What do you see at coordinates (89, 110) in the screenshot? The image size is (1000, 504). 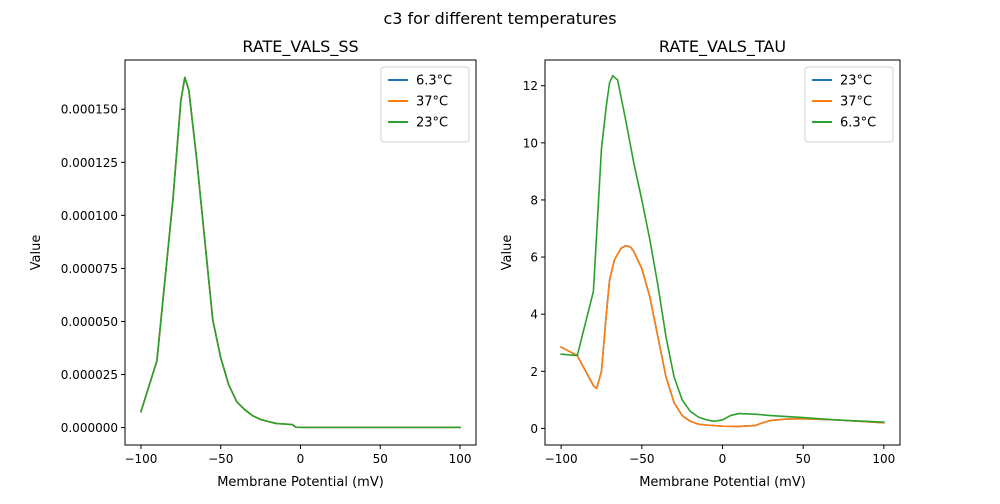 I see `y-tick-label: 0.000150` at bounding box center [89, 110].